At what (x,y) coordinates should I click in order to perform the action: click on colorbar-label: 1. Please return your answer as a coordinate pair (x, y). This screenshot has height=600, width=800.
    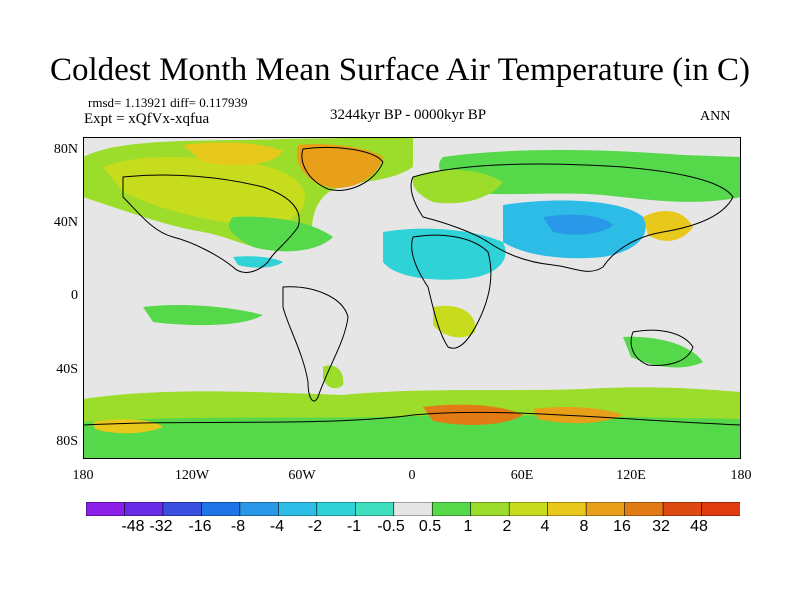
    Looking at the image, I should click on (468, 526).